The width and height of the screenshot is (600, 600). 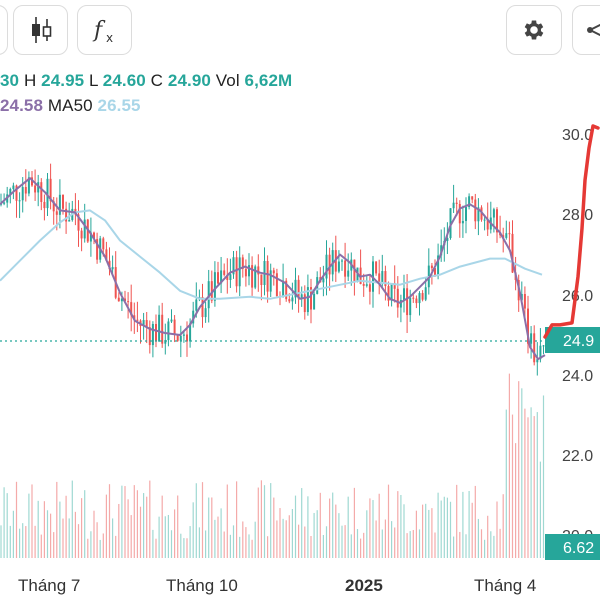 What do you see at coordinates (49, 585) in the screenshot?
I see `x-tick-label: Tháng 7` at bounding box center [49, 585].